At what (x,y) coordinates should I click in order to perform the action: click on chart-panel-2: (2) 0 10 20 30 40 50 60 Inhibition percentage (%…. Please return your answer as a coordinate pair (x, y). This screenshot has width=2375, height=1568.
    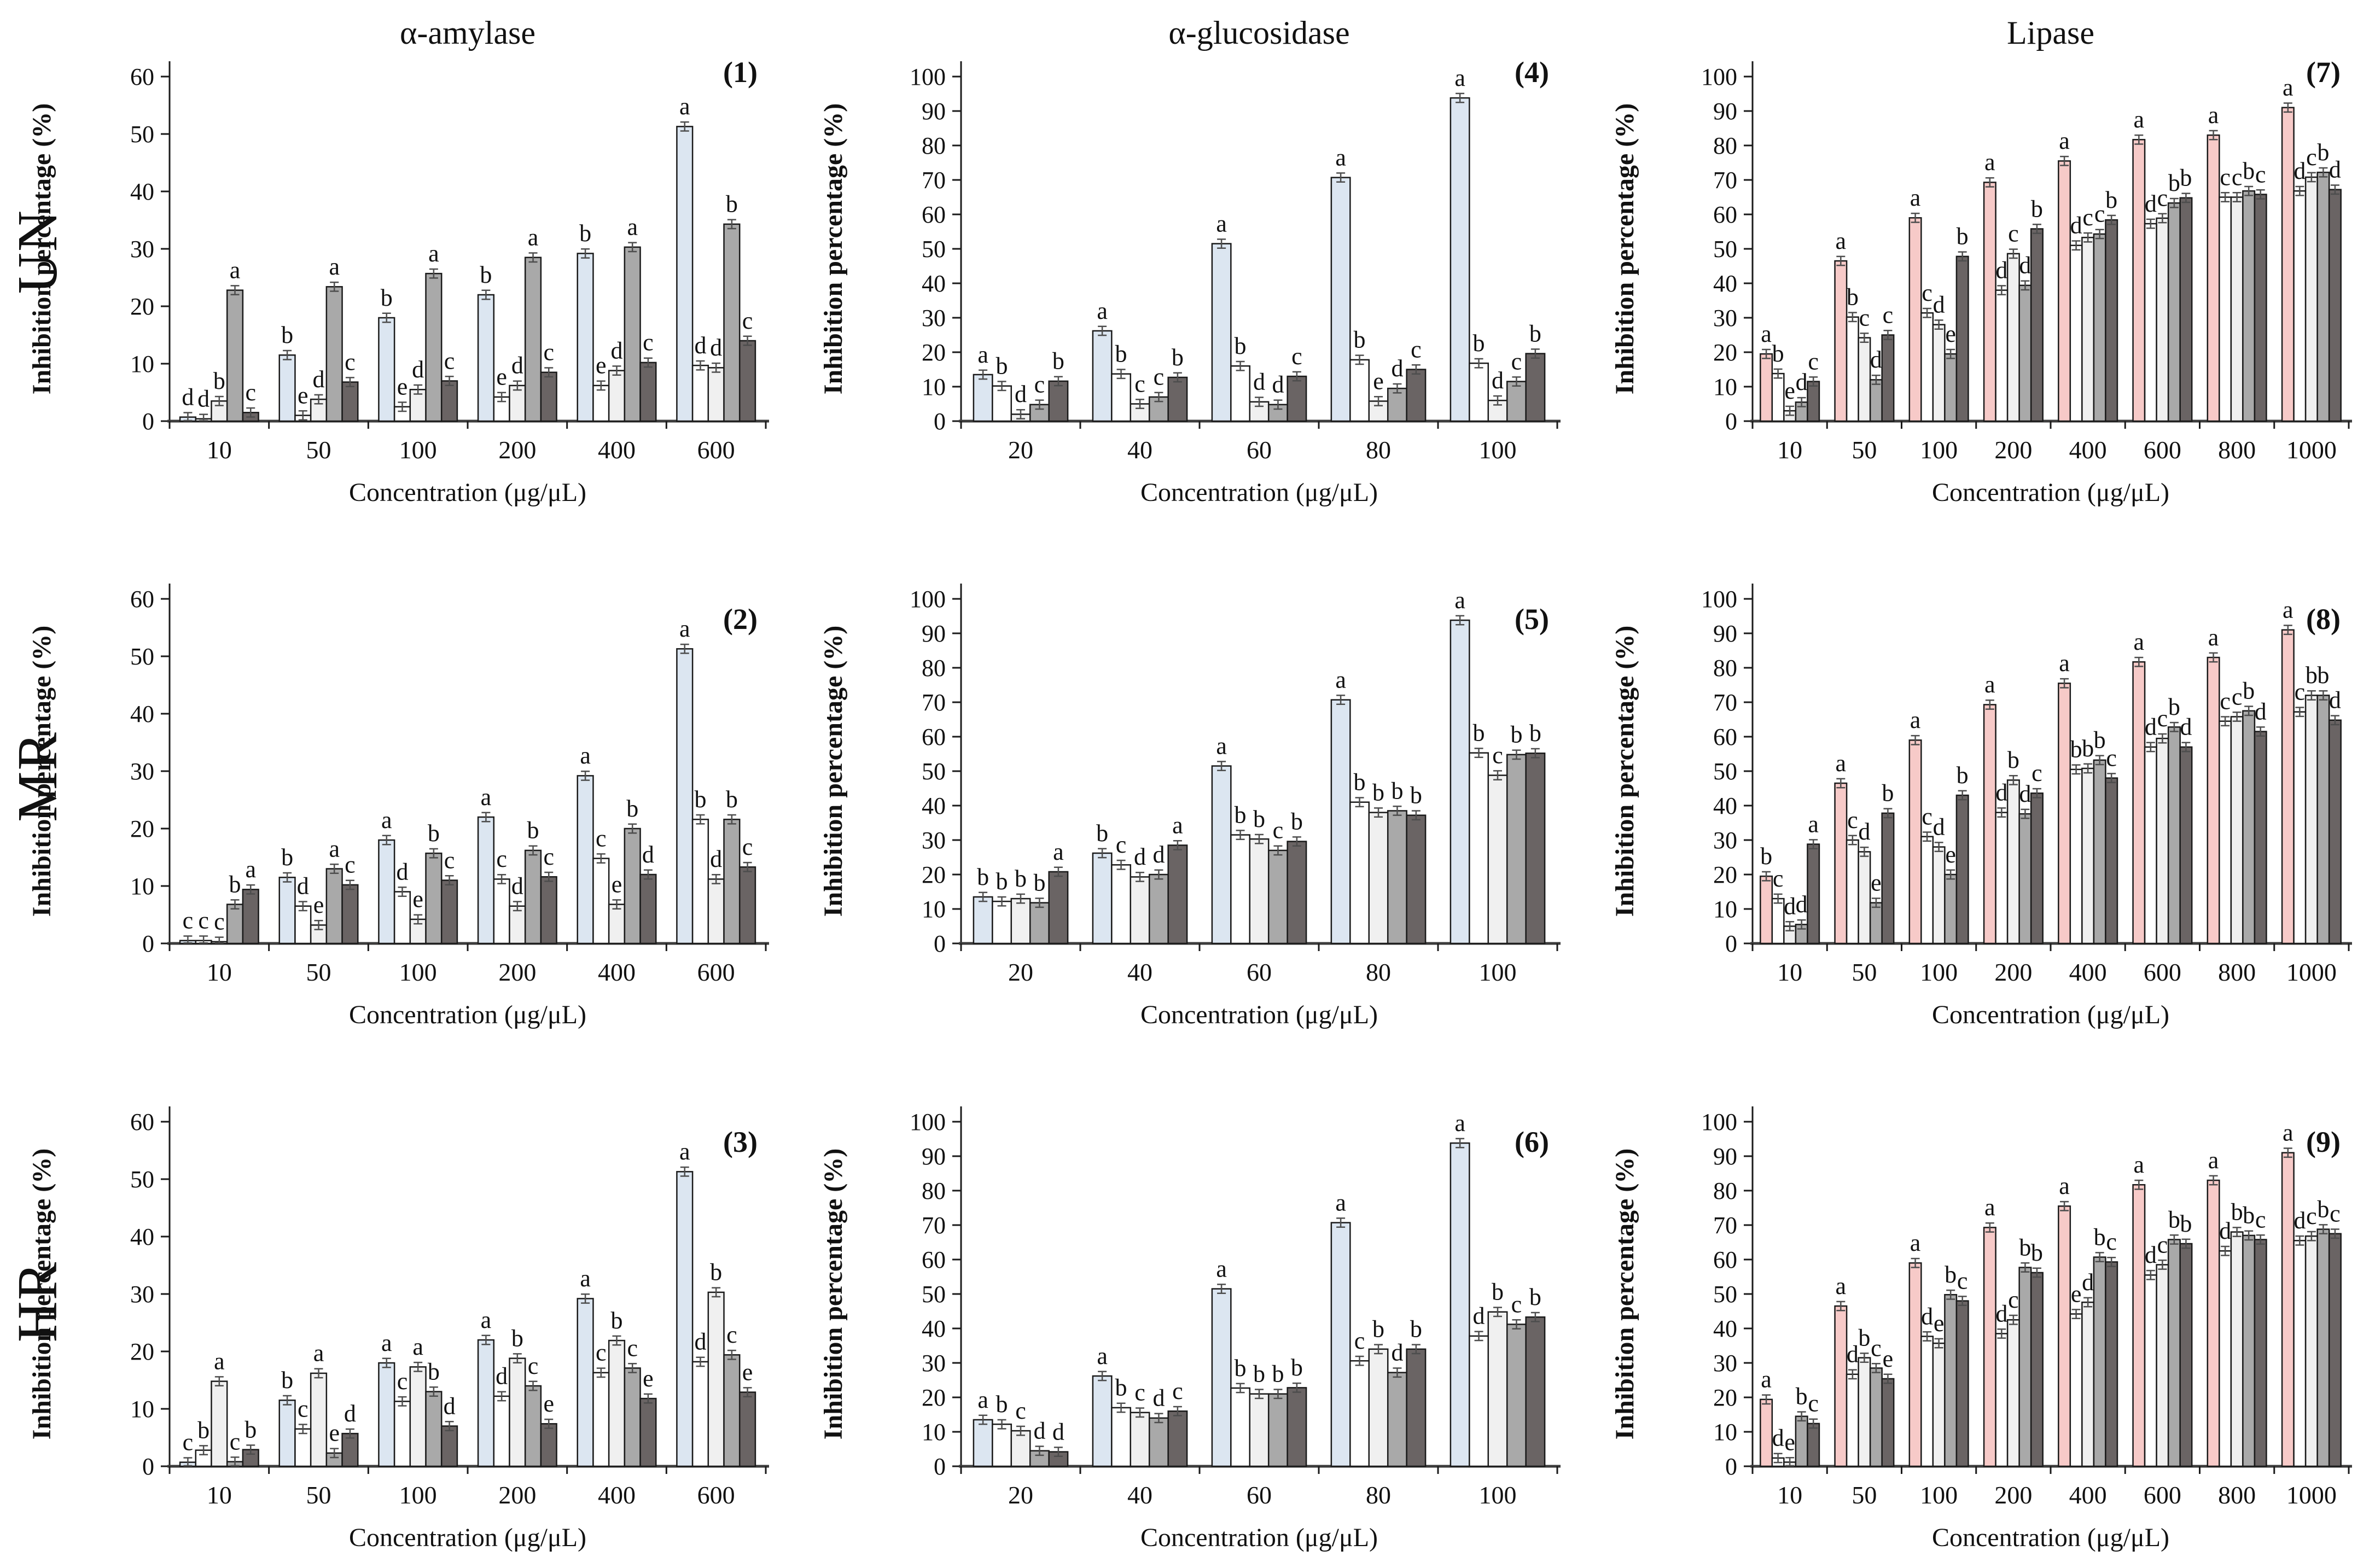
    Looking at the image, I should click on (396, 783).